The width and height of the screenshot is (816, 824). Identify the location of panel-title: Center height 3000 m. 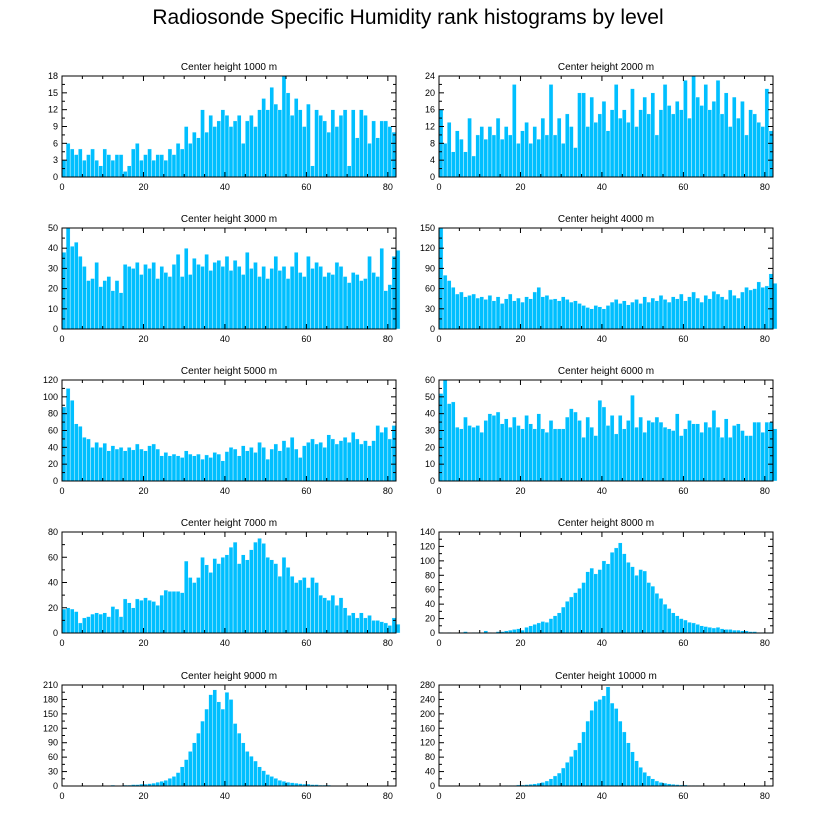
(229, 219).